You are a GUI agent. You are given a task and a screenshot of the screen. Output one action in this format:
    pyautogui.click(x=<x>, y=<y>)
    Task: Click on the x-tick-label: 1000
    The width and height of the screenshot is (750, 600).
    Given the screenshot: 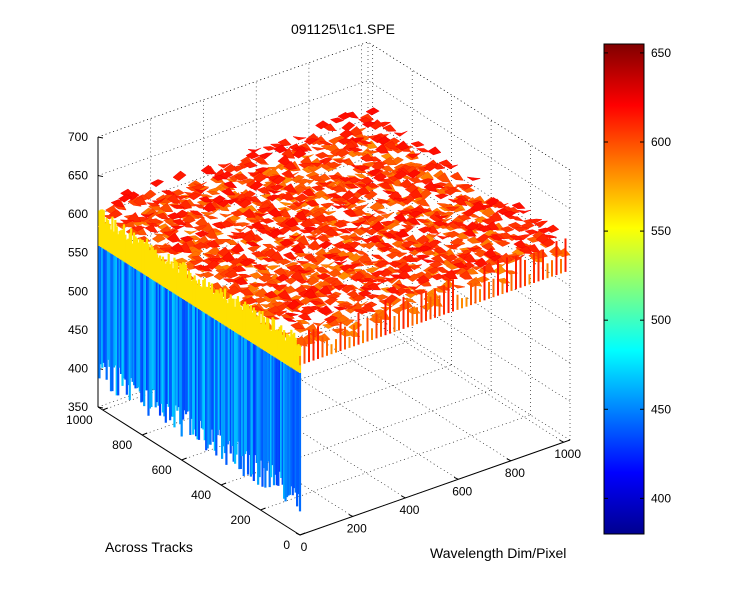 What is the action you would take?
    pyautogui.click(x=567, y=454)
    